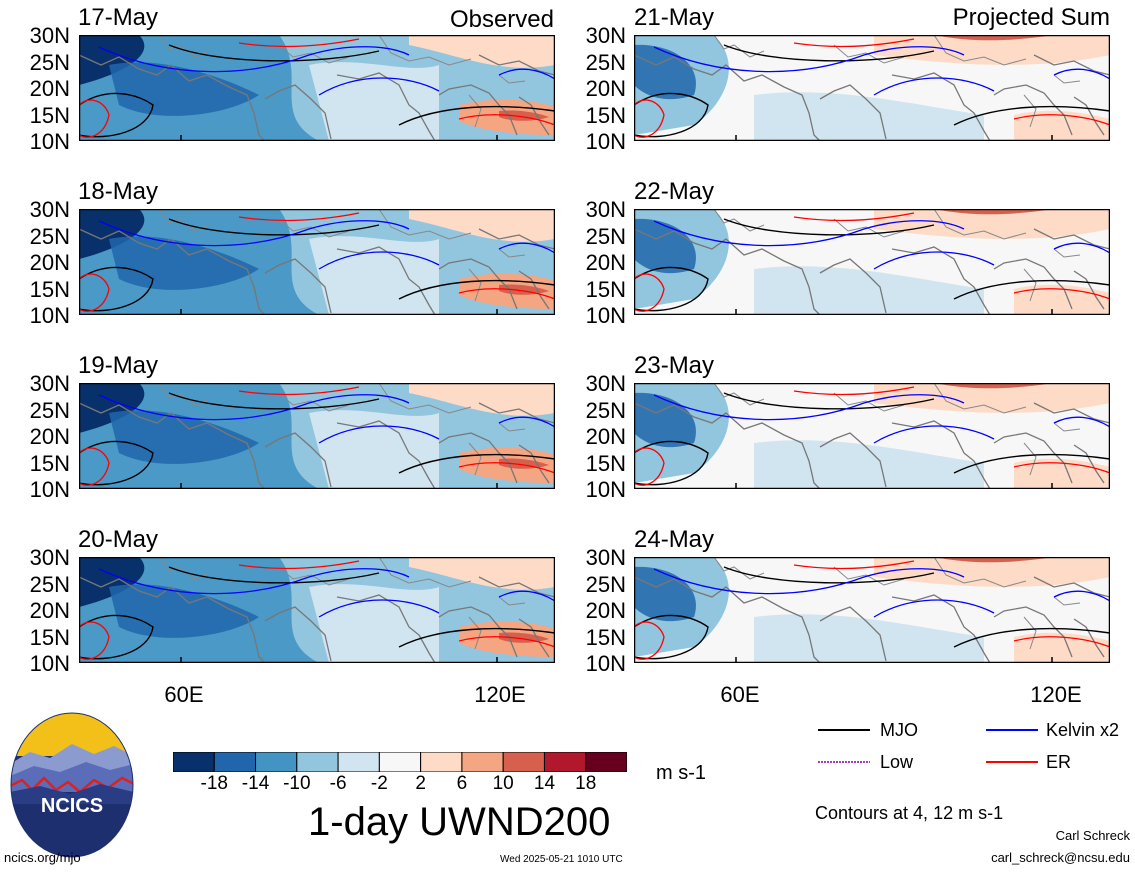  What do you see at coordinates (1059, 762) in the screenshot?
I see `legend-label-er: ER` at bounding box center [1059, 762].